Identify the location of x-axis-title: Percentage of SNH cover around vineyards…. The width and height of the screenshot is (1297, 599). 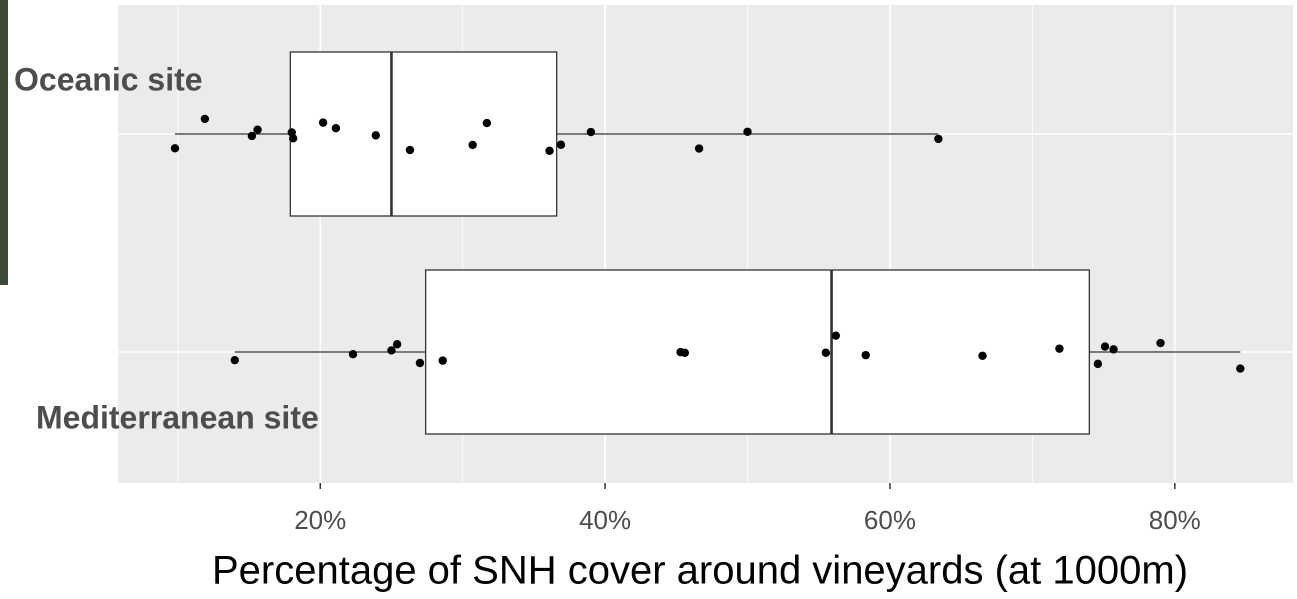
(700, 571).